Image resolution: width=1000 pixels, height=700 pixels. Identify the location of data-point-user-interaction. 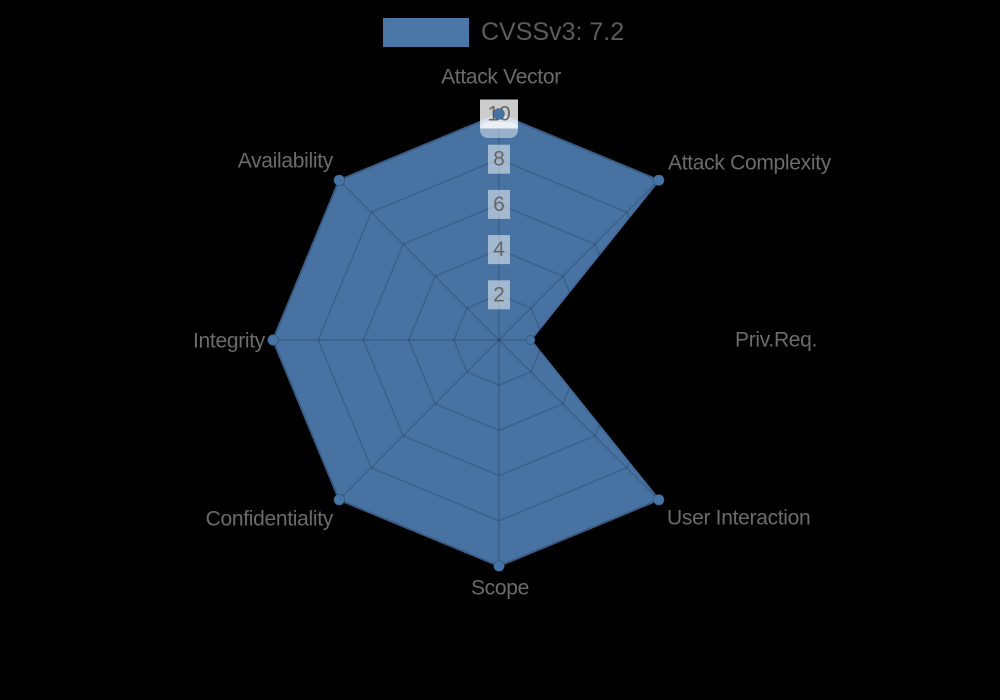
(658, 499).